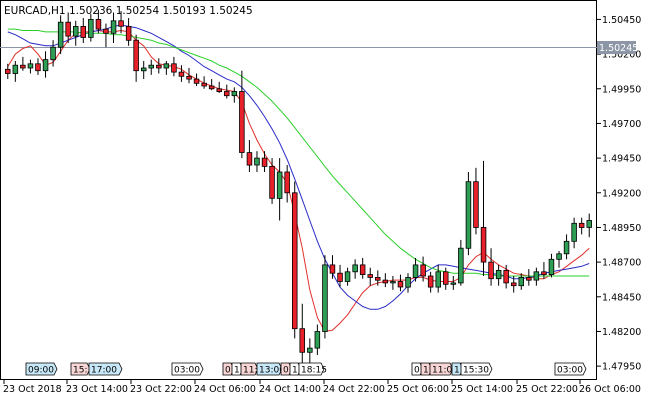 This screenshot has width=650, height=404. What do you see at coordinates (228, 371) in the screenshot?
I see `session-marker-label: 0` at bounding box center [228, 371].